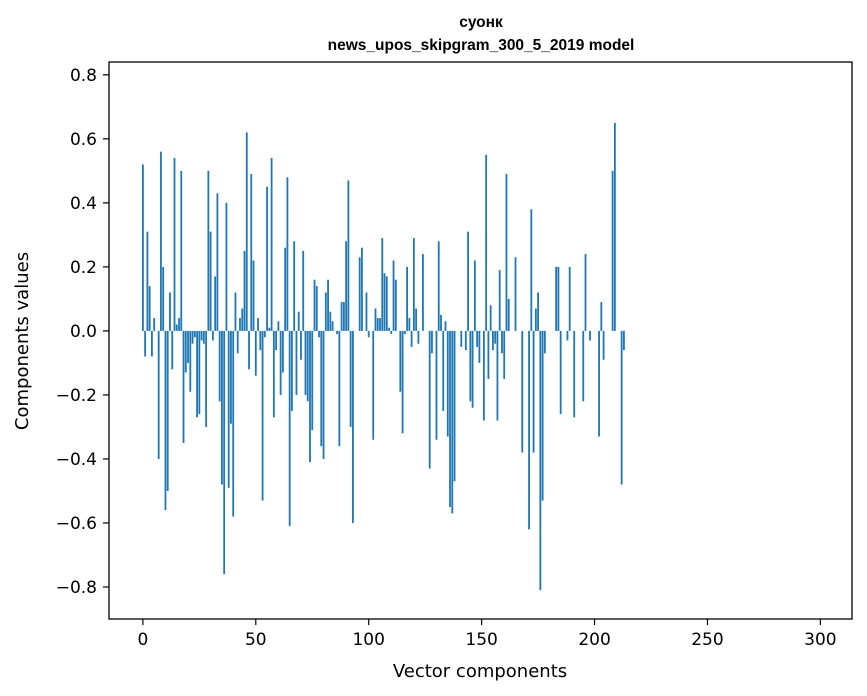 This screenshot has width=867, height=696. I want to click on x-tick-label: 100, so click(368, 640).